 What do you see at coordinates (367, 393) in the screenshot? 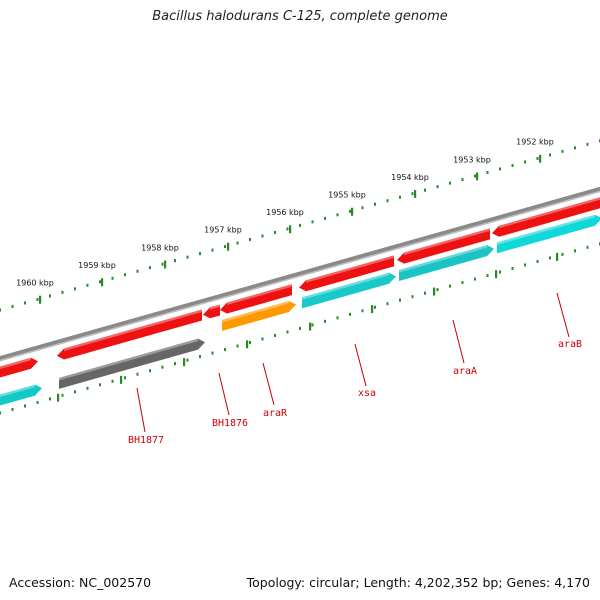
I see `gene-label: xsa` at bounding box center [367, 393].